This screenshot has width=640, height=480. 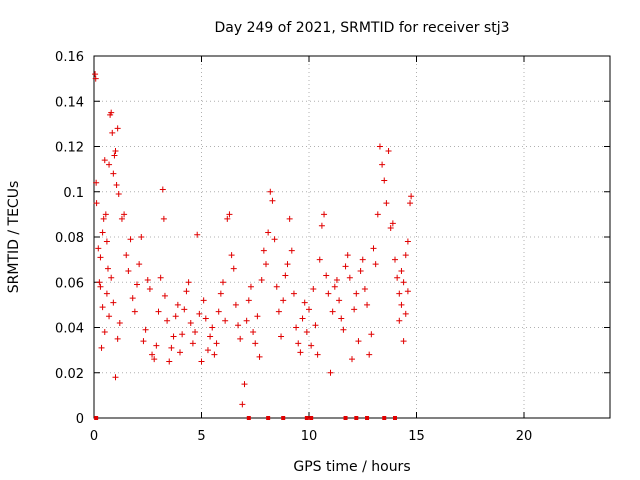 What do you see at coordinates (351, 467) in the screenshot?
I see `x-axis-title: GPS time / hours` at bounding box center [351, 467].